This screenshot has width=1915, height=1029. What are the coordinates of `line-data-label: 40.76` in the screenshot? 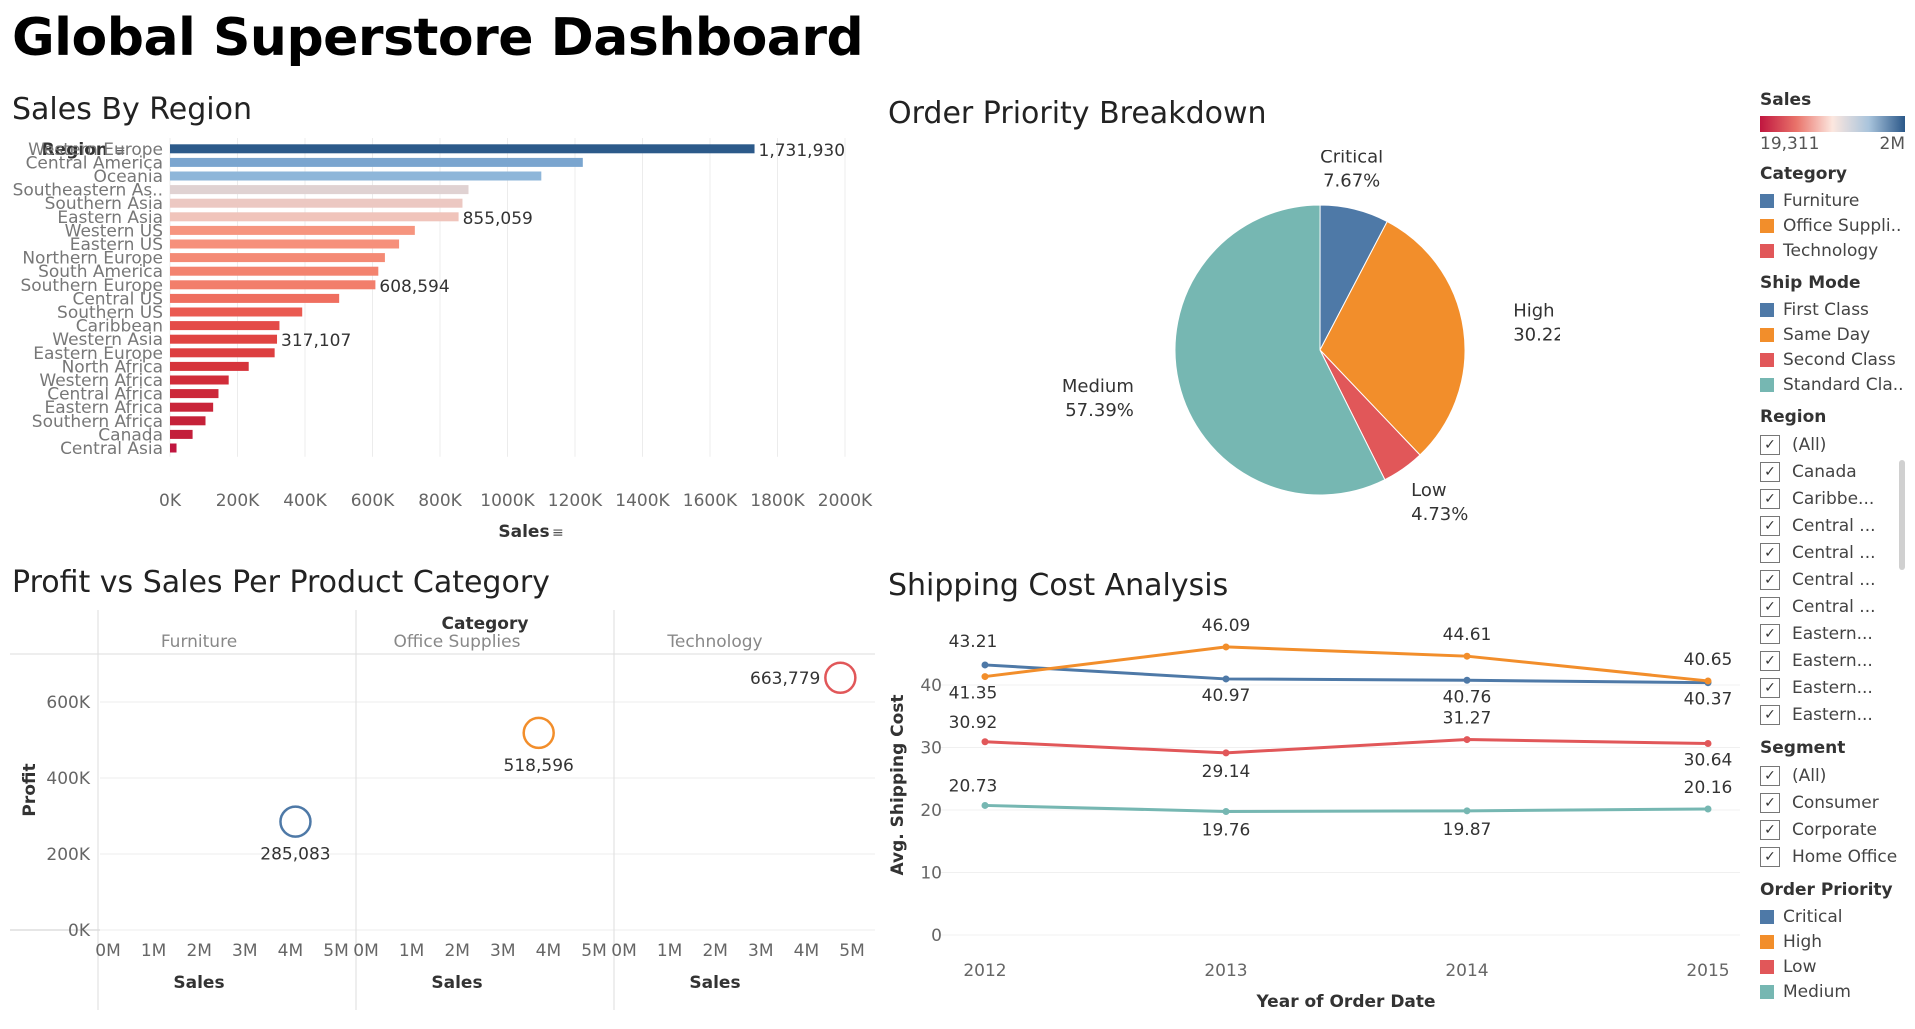 It's located at (1467, 697).